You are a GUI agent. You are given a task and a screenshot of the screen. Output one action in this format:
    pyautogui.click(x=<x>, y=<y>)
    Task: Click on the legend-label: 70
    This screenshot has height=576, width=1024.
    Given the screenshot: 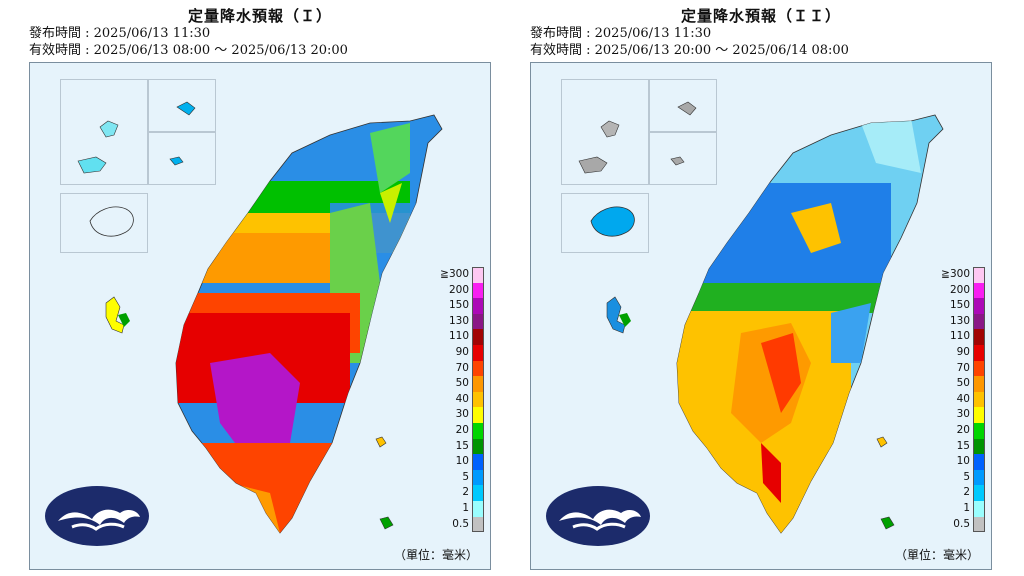 What is the action you would take?
    pyautogui.click(x=963, y=367)
    